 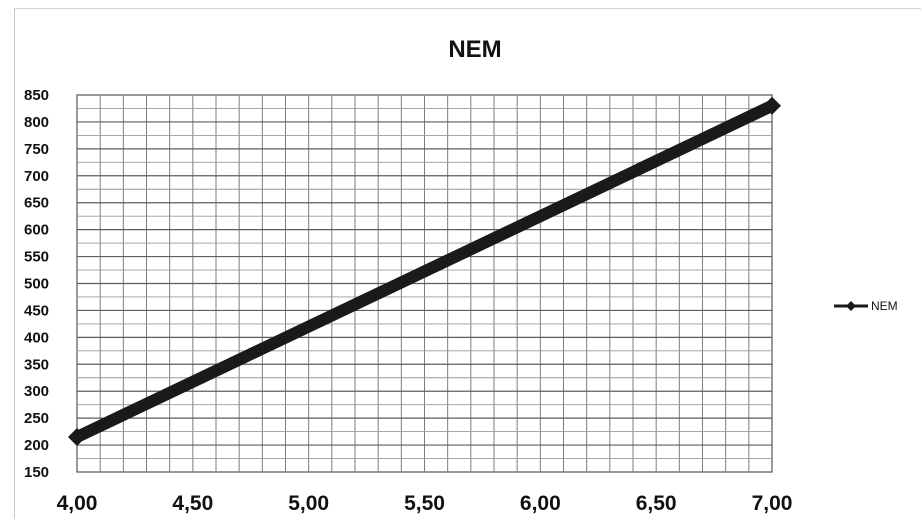 What do you see at coordinates (36, 230) in the screenshot?
I see `y-tick-label: 600` at bounding box center [36, 230].